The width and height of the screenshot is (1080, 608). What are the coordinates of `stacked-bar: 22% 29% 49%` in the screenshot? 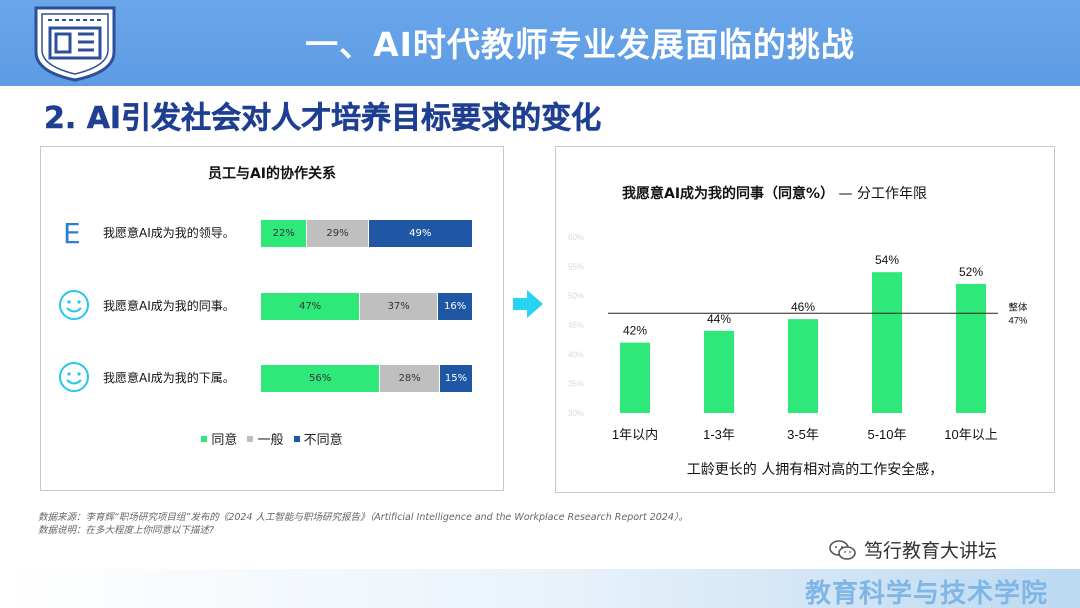 It's located at (366, 233).